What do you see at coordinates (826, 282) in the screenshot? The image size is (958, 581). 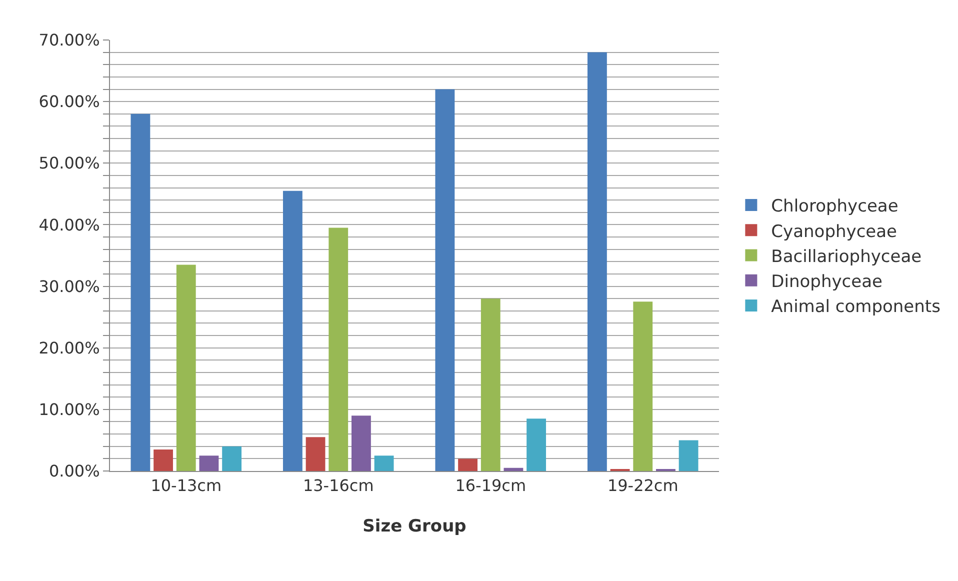 I see `legend-label: Dinophyceae` at bounding box center [826, 282].